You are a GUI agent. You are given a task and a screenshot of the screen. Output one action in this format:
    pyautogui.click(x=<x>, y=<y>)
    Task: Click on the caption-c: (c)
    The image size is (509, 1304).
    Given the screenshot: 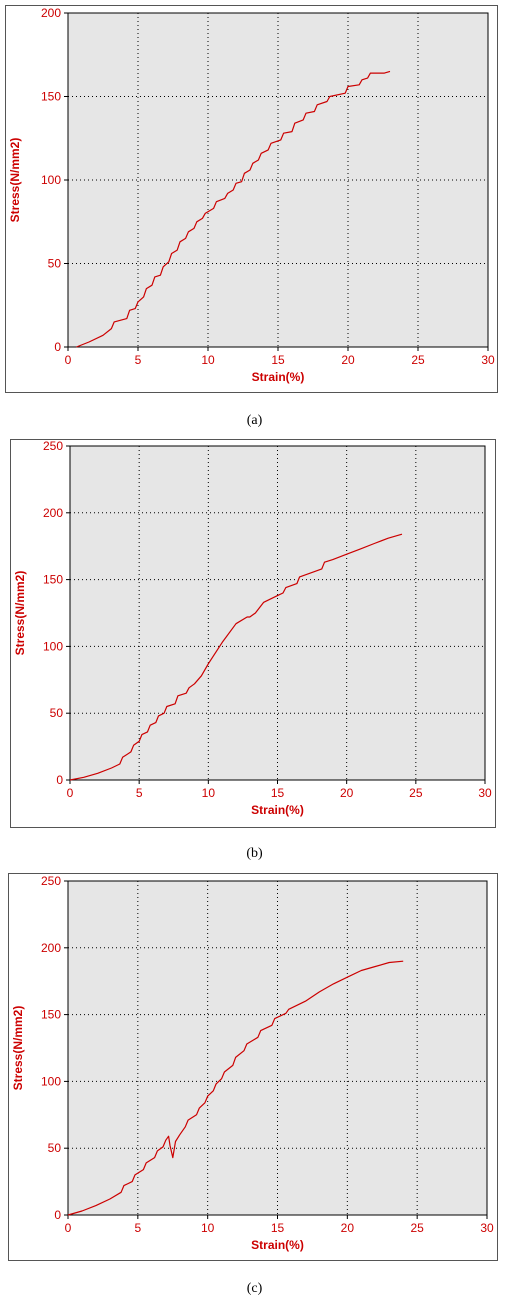 What is the action you would take?
    pyautogui.click(x=254, y=1288)
    